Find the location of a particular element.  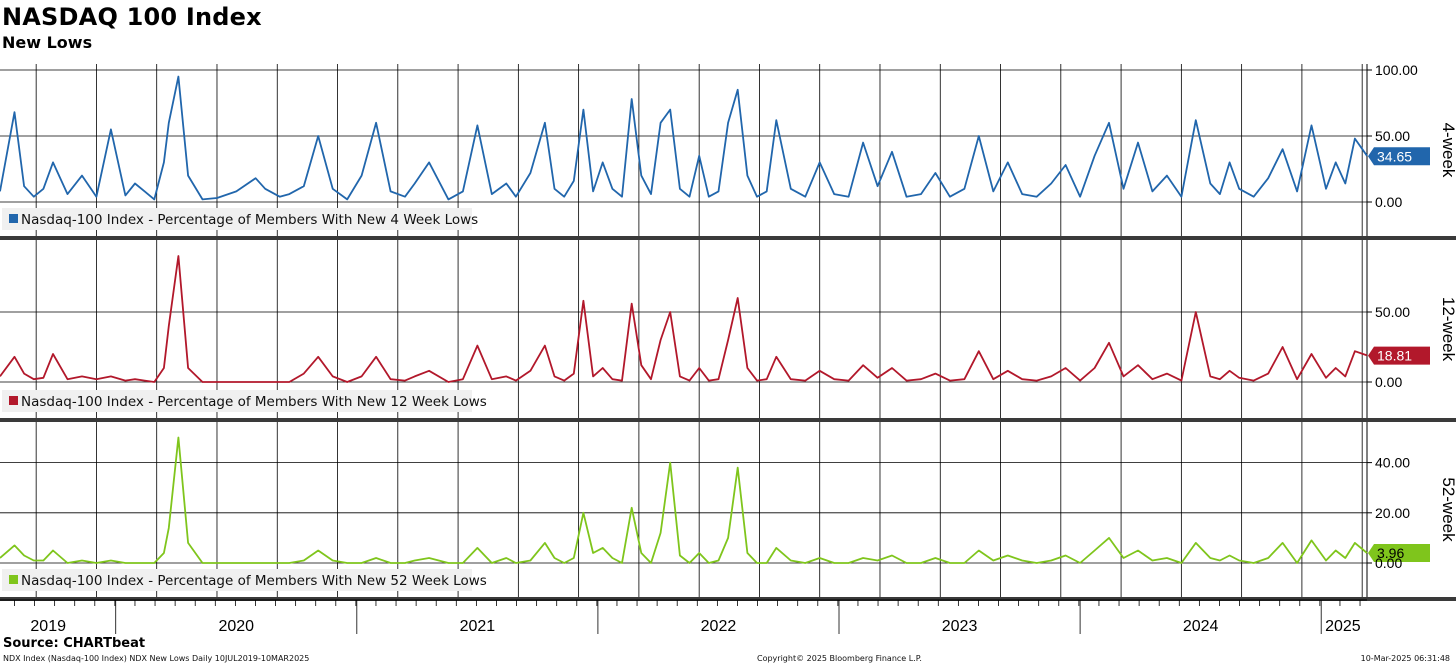

x-tick-label: 2025 is located at coordinates (1343, 626).